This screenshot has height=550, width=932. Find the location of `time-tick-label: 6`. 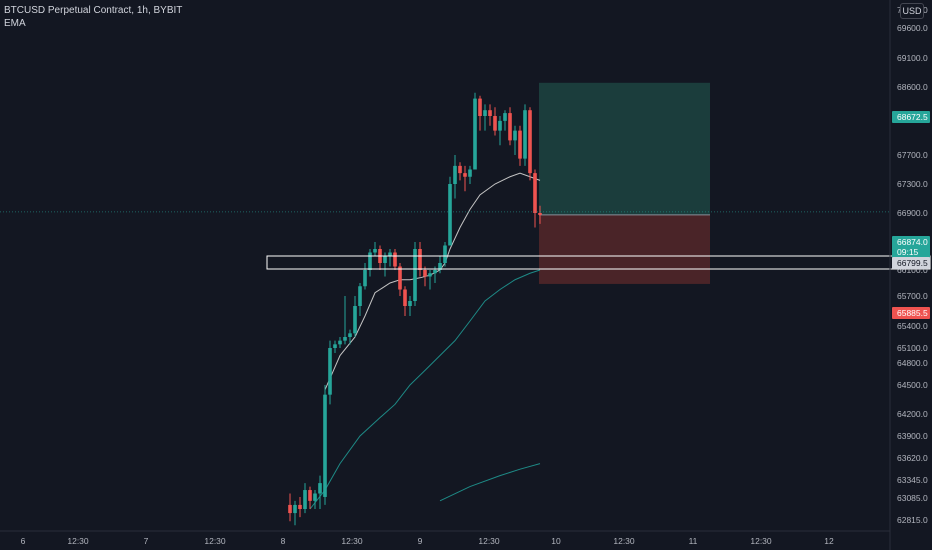

time-tick-label: 6 is located at coordinates (23, 541).